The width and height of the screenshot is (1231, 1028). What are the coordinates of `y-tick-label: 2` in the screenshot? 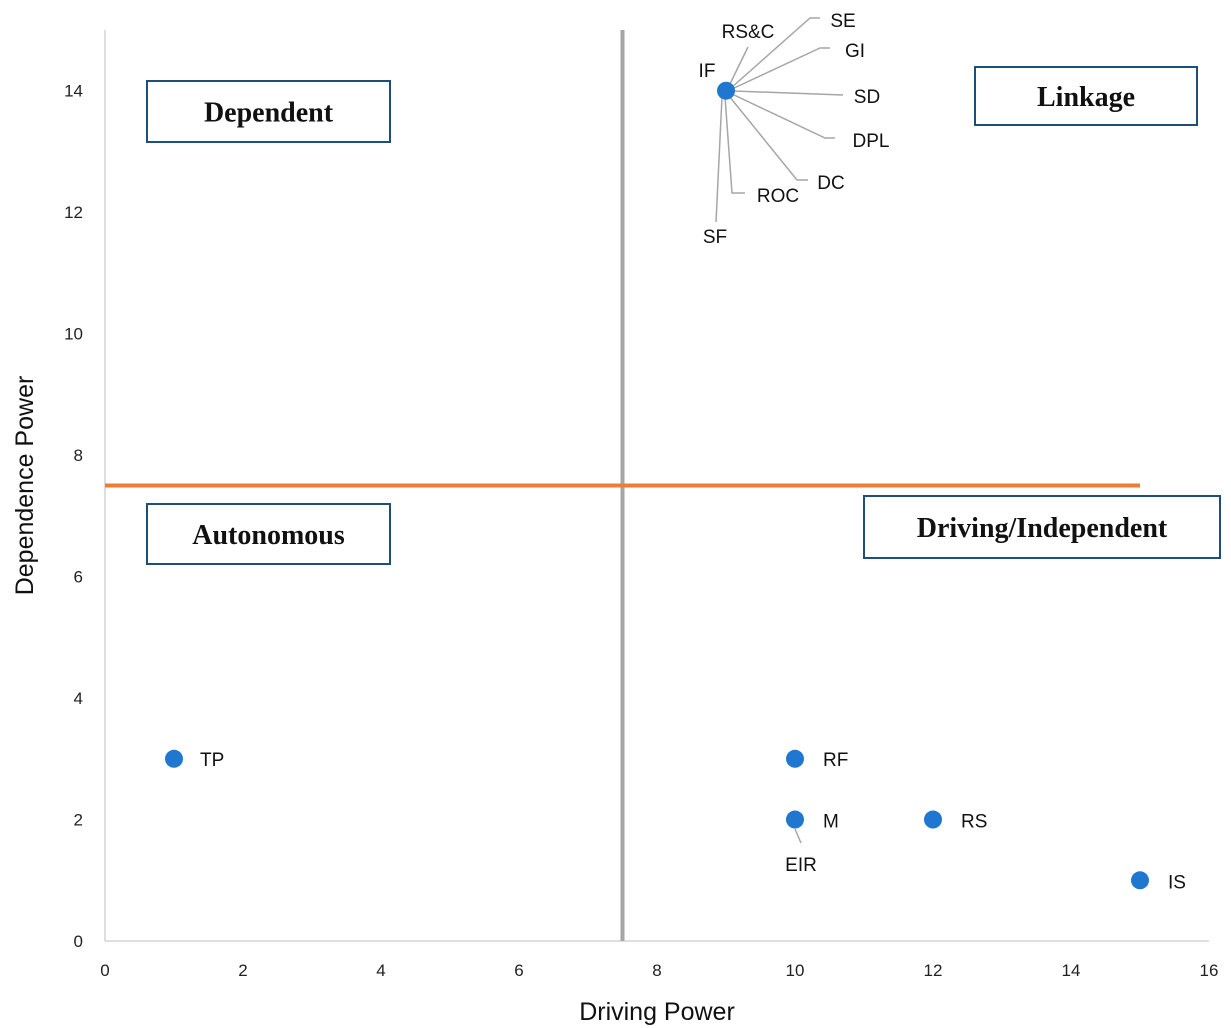 It's located at (78, 820).